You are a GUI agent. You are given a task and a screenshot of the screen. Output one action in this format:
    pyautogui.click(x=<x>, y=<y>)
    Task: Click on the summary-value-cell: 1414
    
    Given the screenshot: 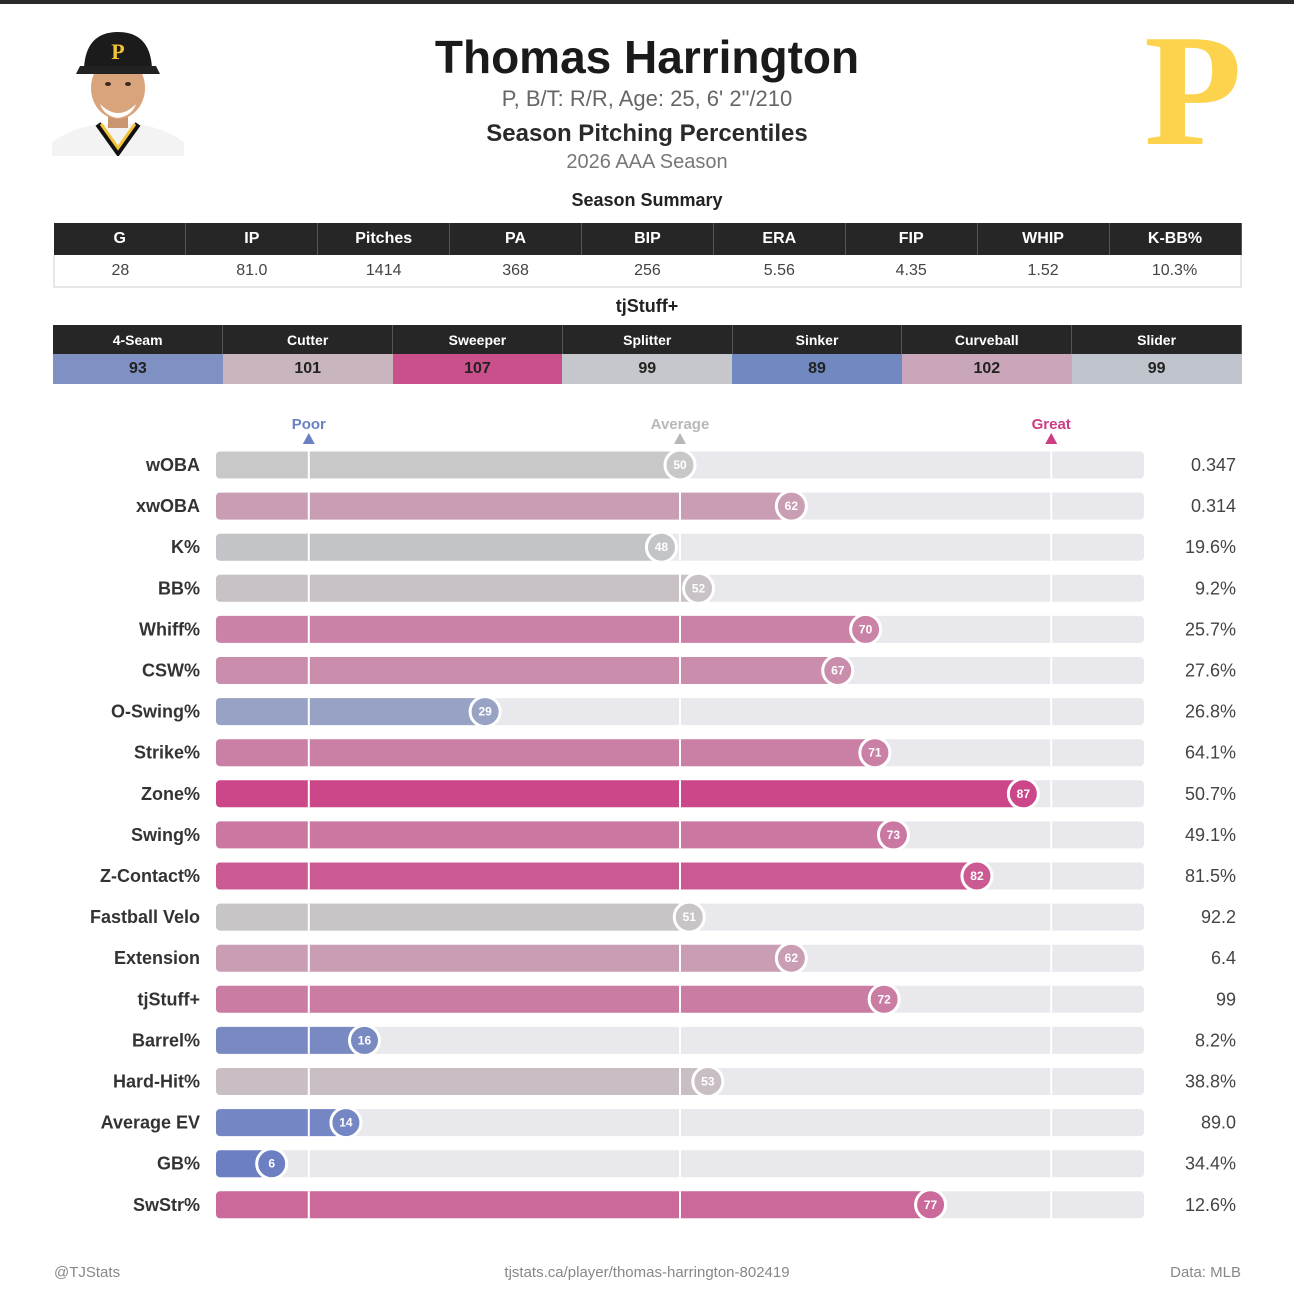 What is the action you would take?
    pyautogui.click(x=383, y=271)
    